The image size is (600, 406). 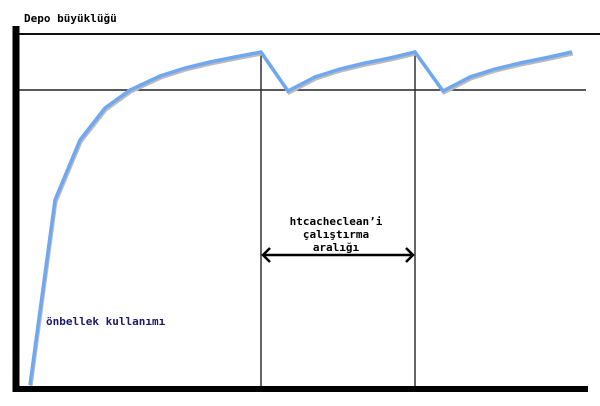 I want to click on interval-label-line: çalıştırma, so click(x=336, y=234).